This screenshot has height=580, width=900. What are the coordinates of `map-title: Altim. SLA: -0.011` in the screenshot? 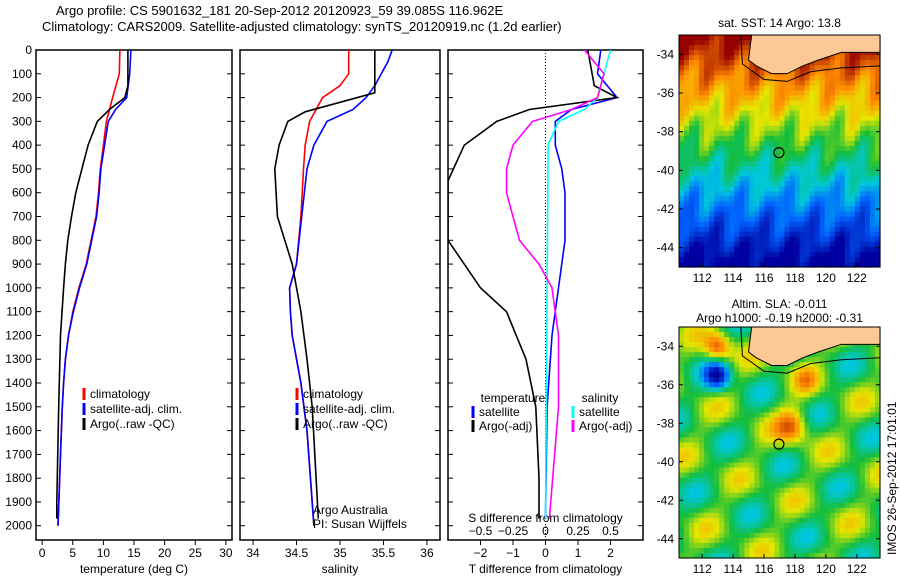 It's located at (780, 304).